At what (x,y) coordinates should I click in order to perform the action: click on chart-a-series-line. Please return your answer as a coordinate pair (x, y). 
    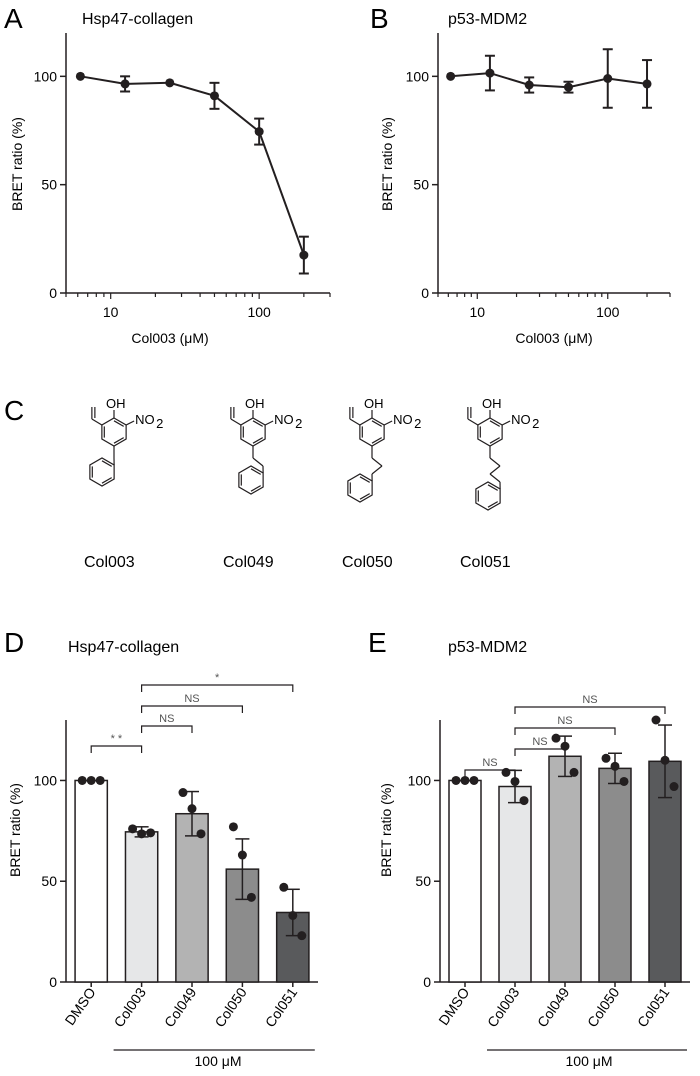
    Looking at the image, I should click on (192, 165).